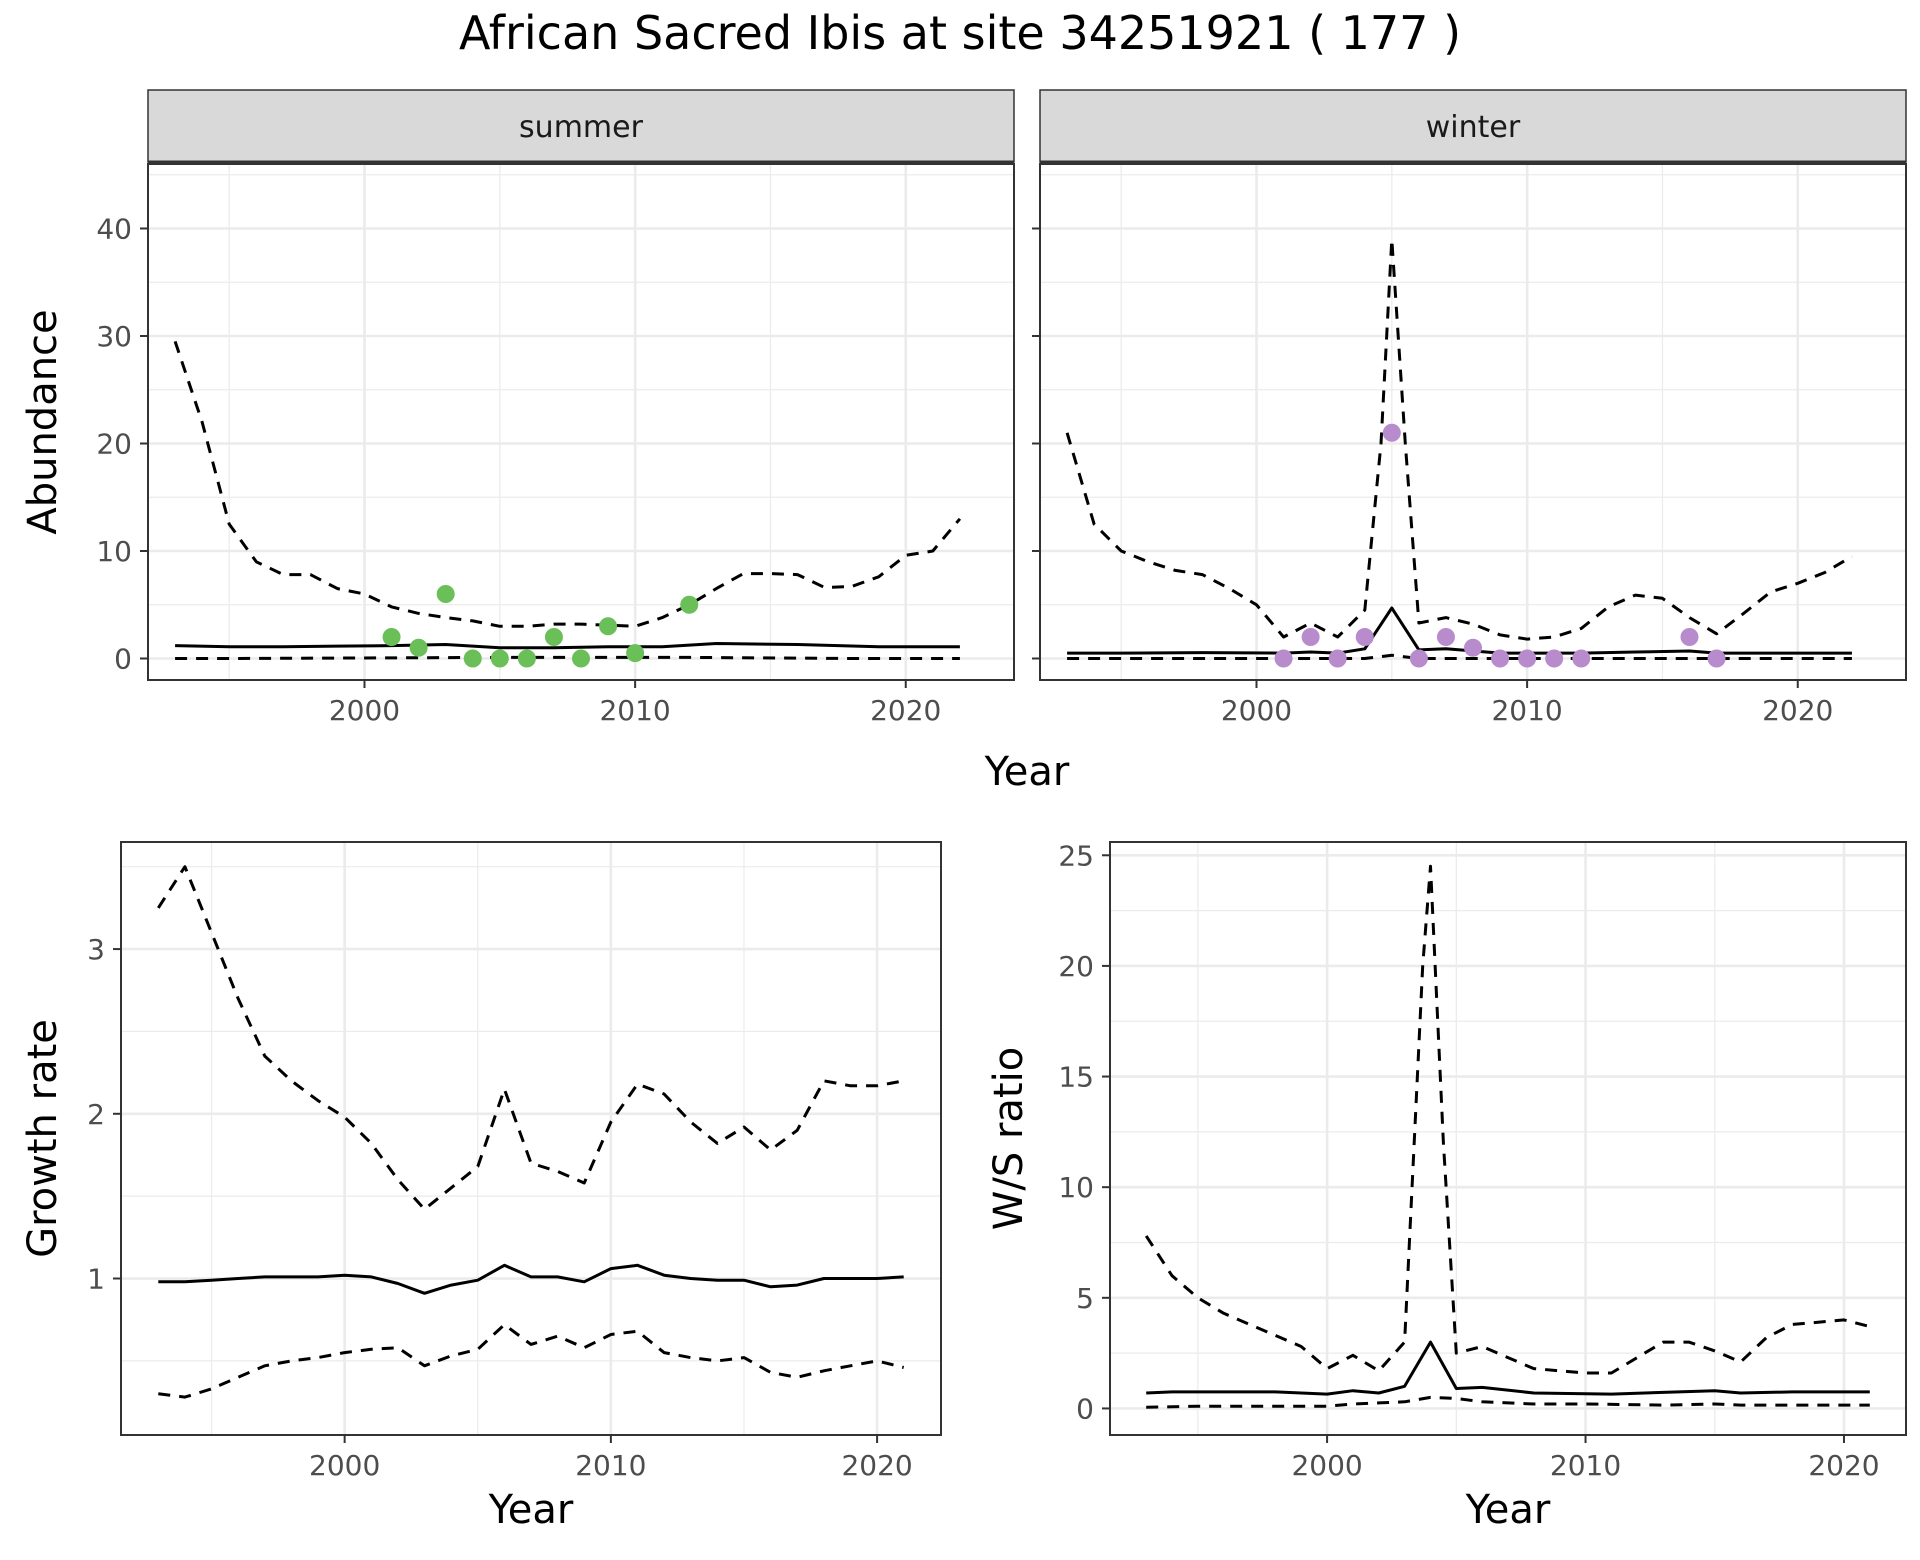  I want to click on winter-strip-label: winter, so click(1473, 127).